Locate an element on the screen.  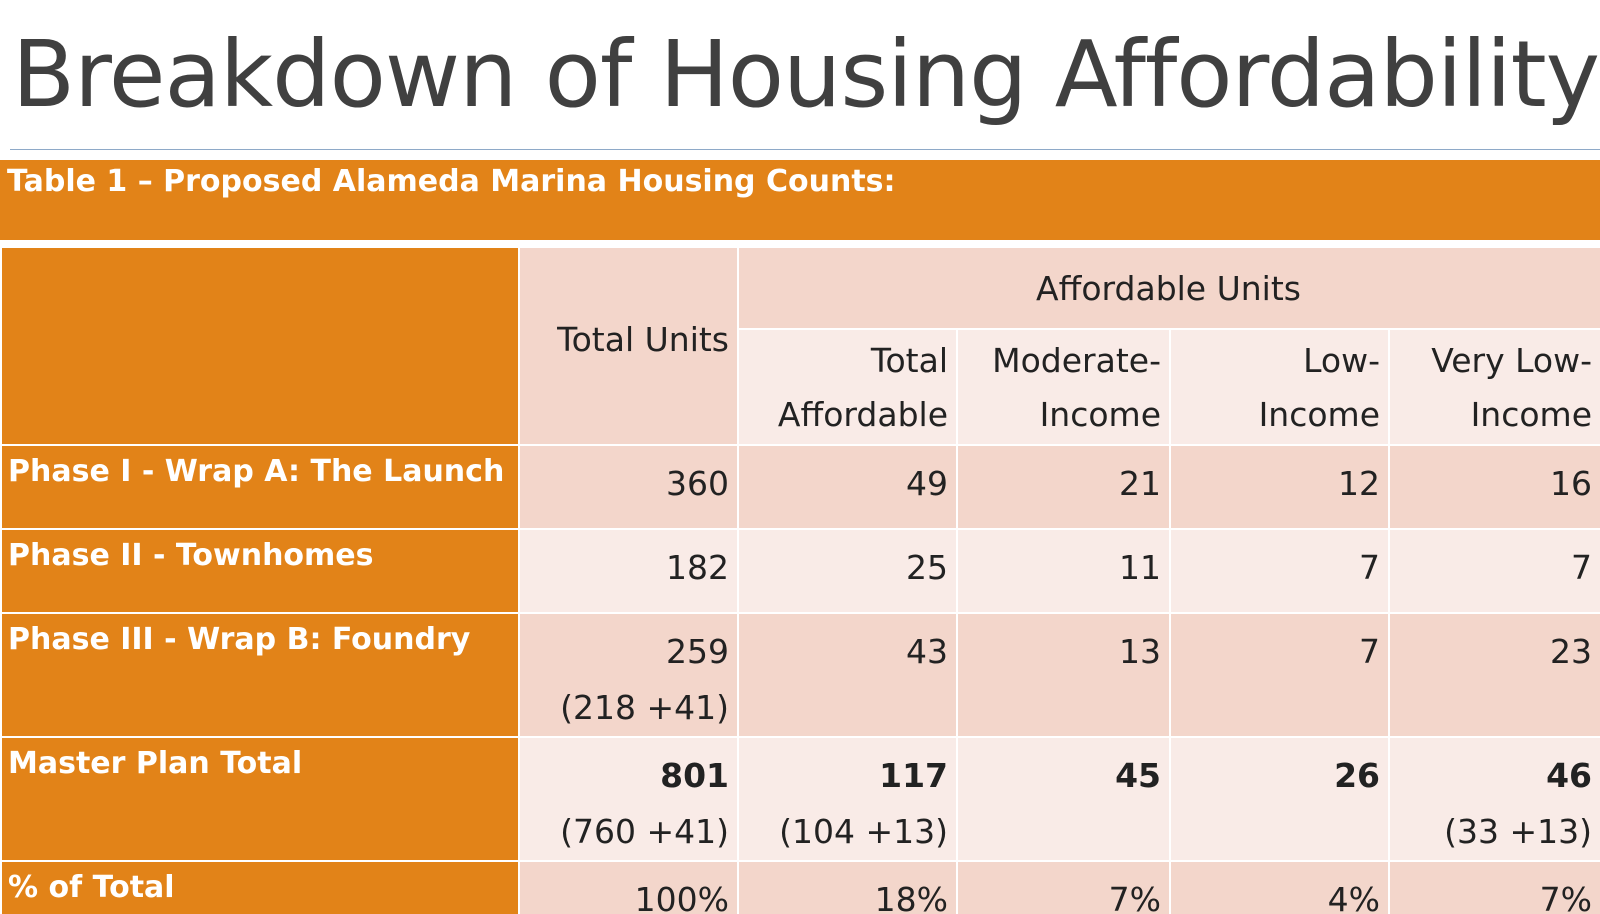
table-row: Phase II - Townhomes 182 25 11 7 7 is located at coordinates (800, 571).